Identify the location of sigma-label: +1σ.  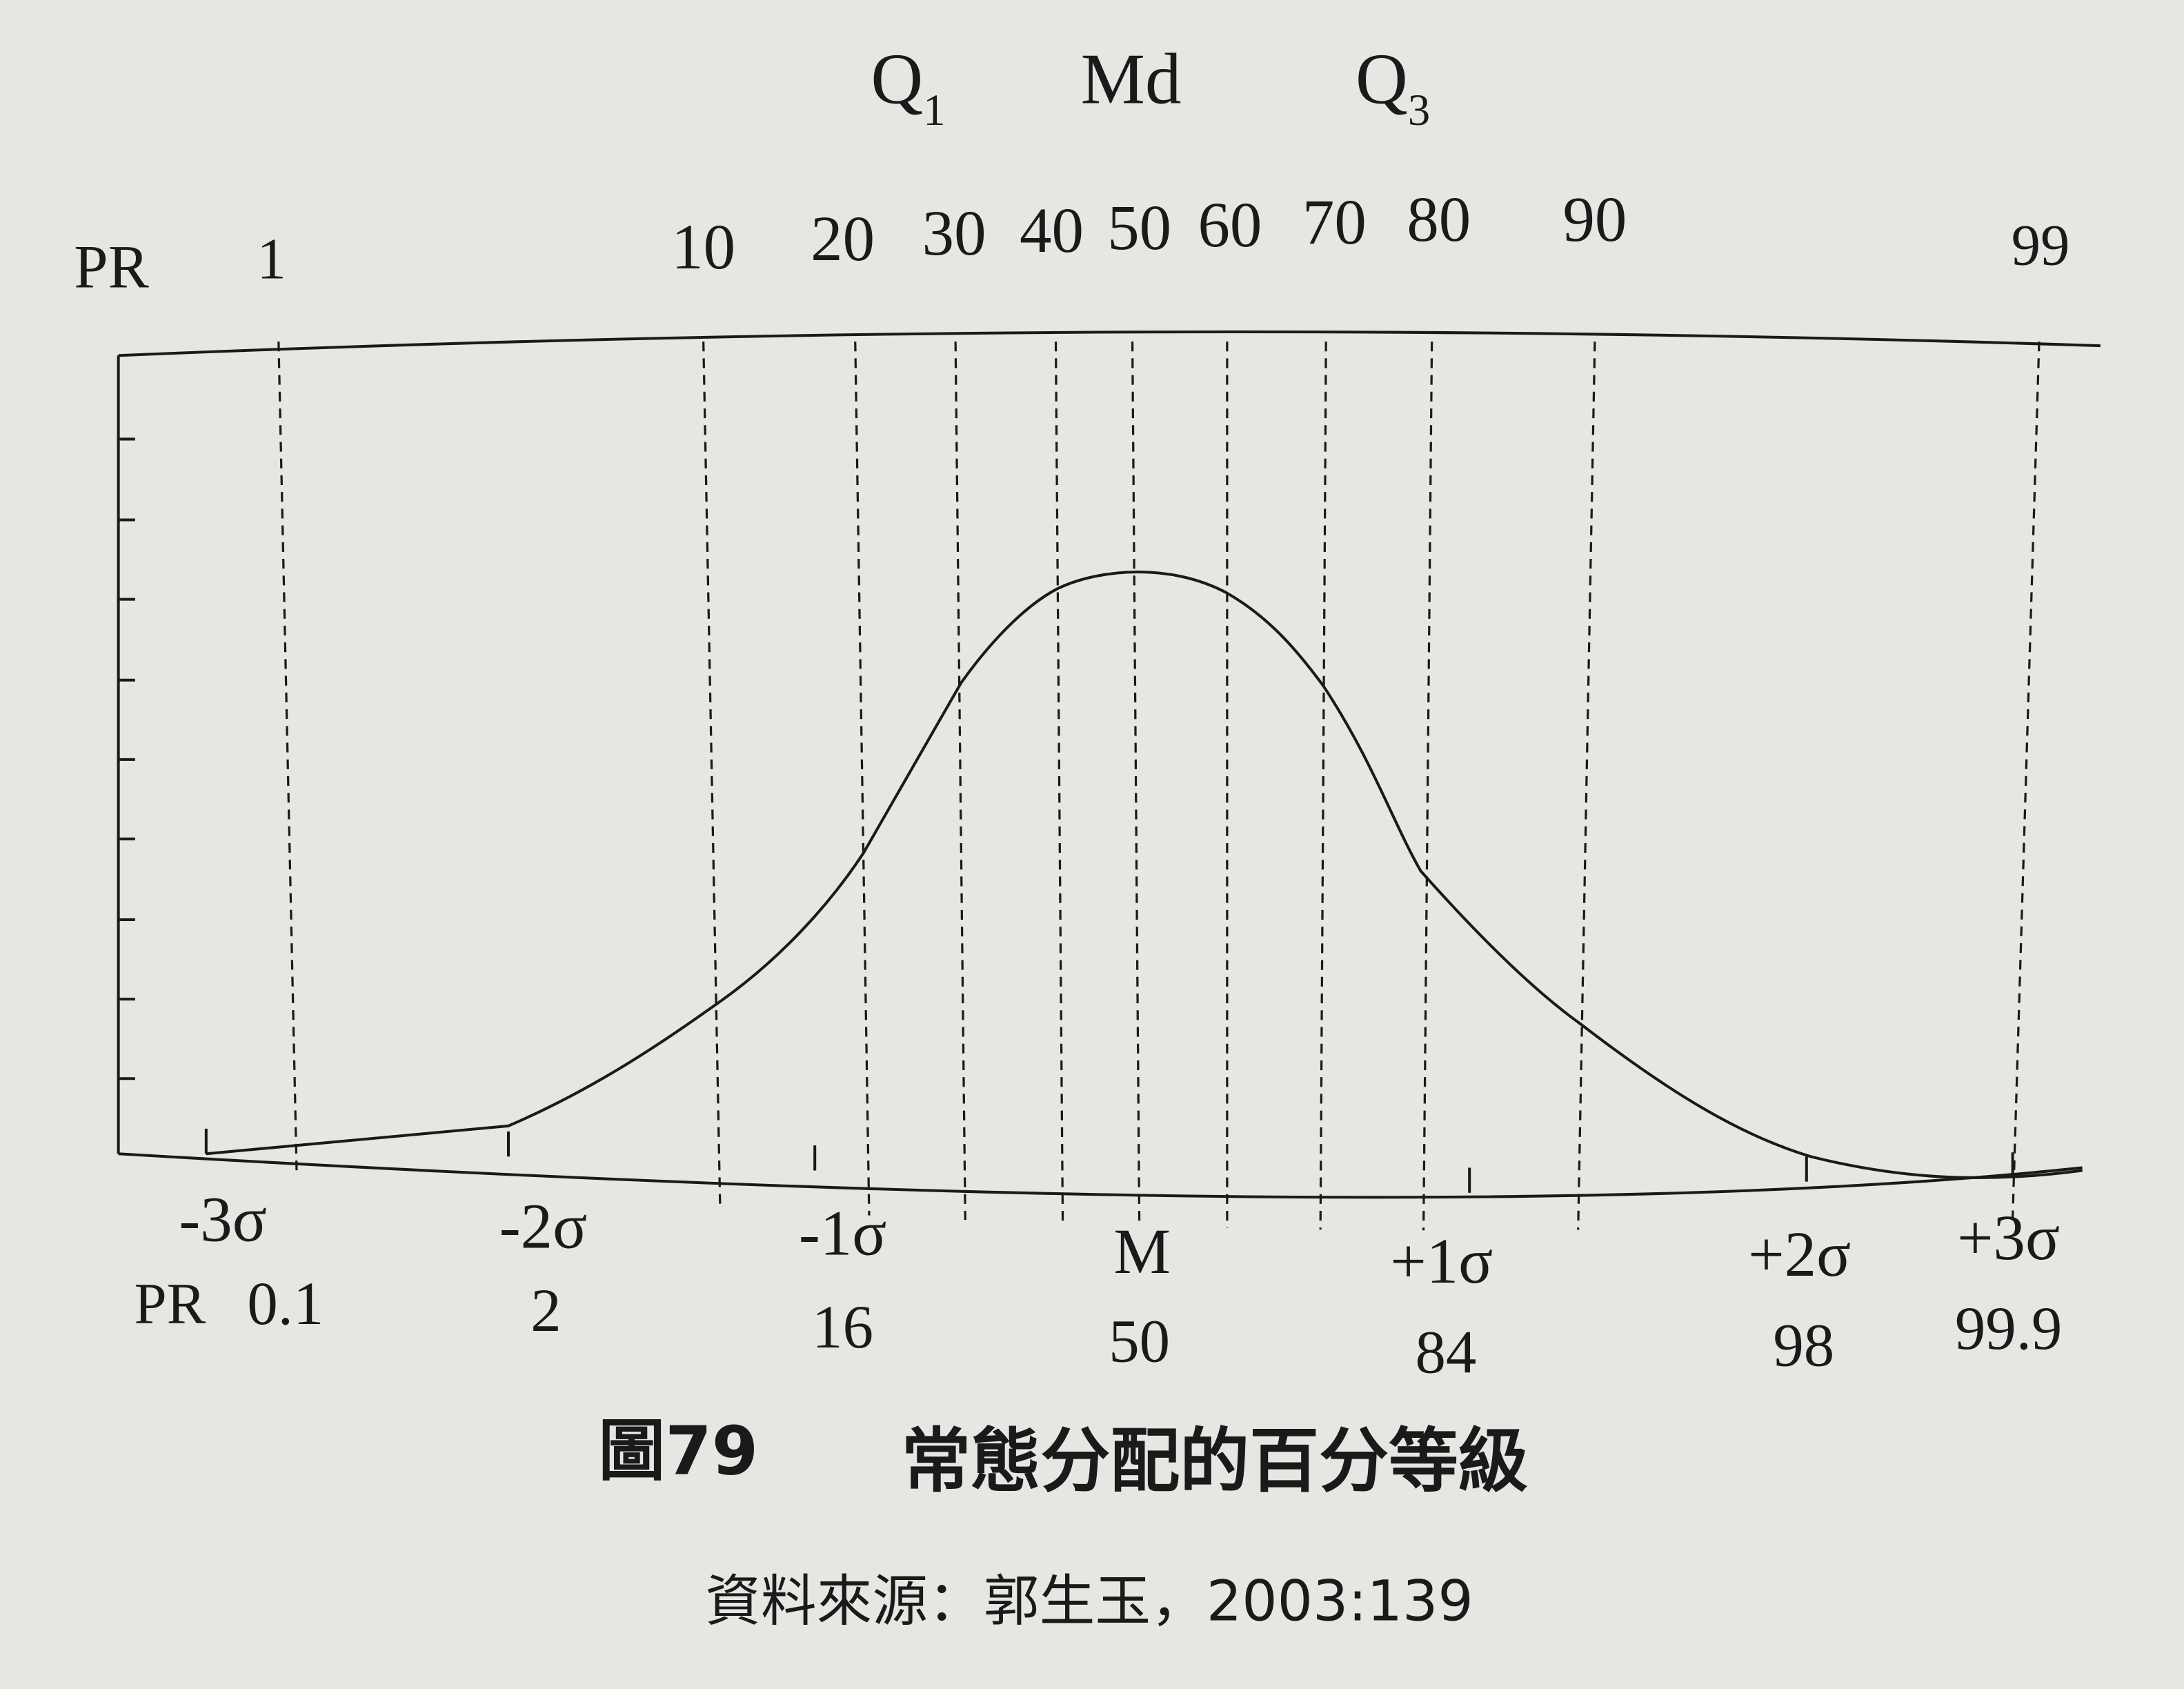
(1441, 1261).